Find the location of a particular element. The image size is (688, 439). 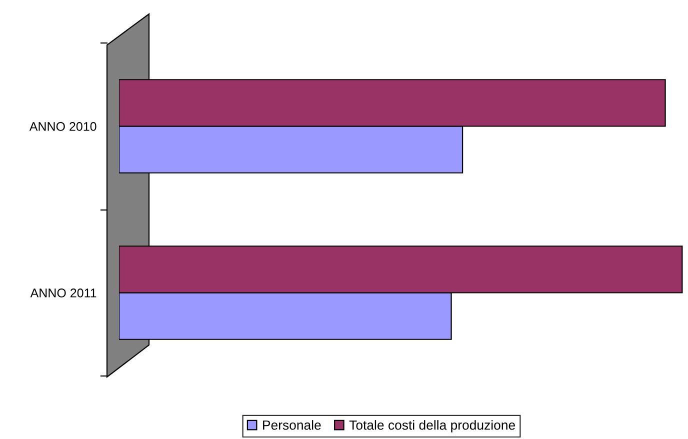

legend-label: Personale is located at coordinates (292, 425).